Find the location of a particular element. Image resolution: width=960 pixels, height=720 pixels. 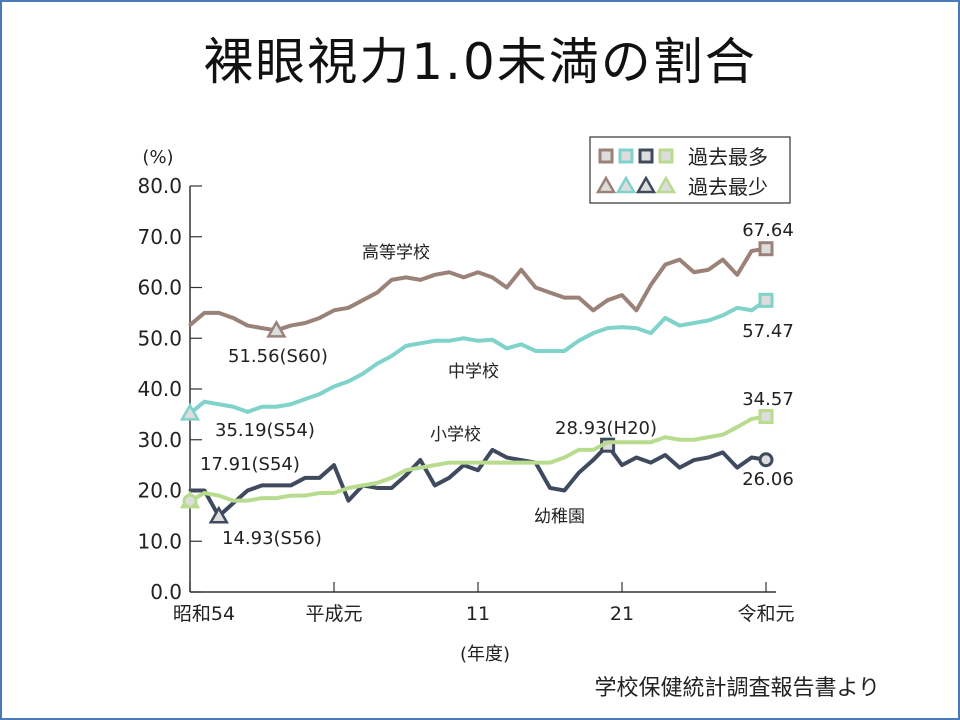

y-axis-label: (%) is located at coordinates (157, 157).